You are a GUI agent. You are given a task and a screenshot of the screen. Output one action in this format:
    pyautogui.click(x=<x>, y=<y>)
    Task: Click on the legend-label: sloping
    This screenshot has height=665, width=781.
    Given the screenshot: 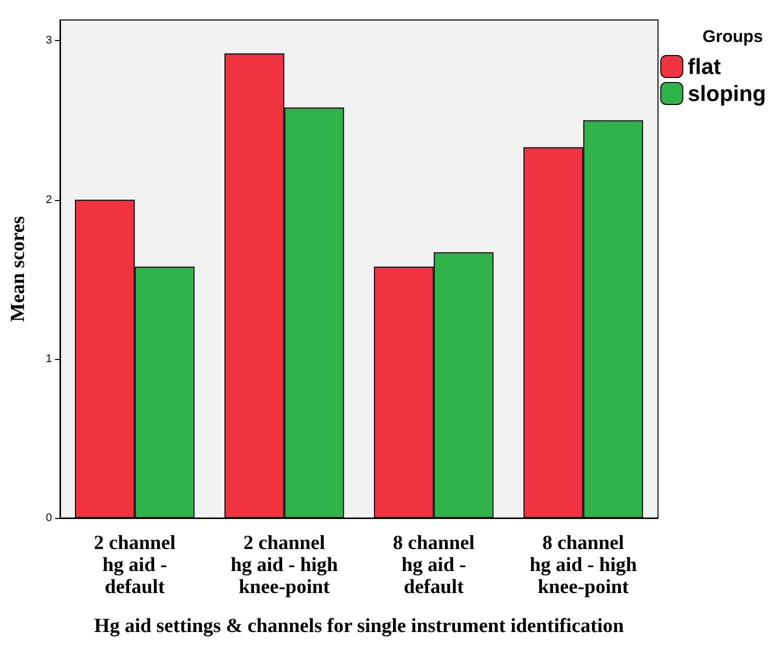 What is the action you would take?
    pyautogui.click(x=727, y=93)
    